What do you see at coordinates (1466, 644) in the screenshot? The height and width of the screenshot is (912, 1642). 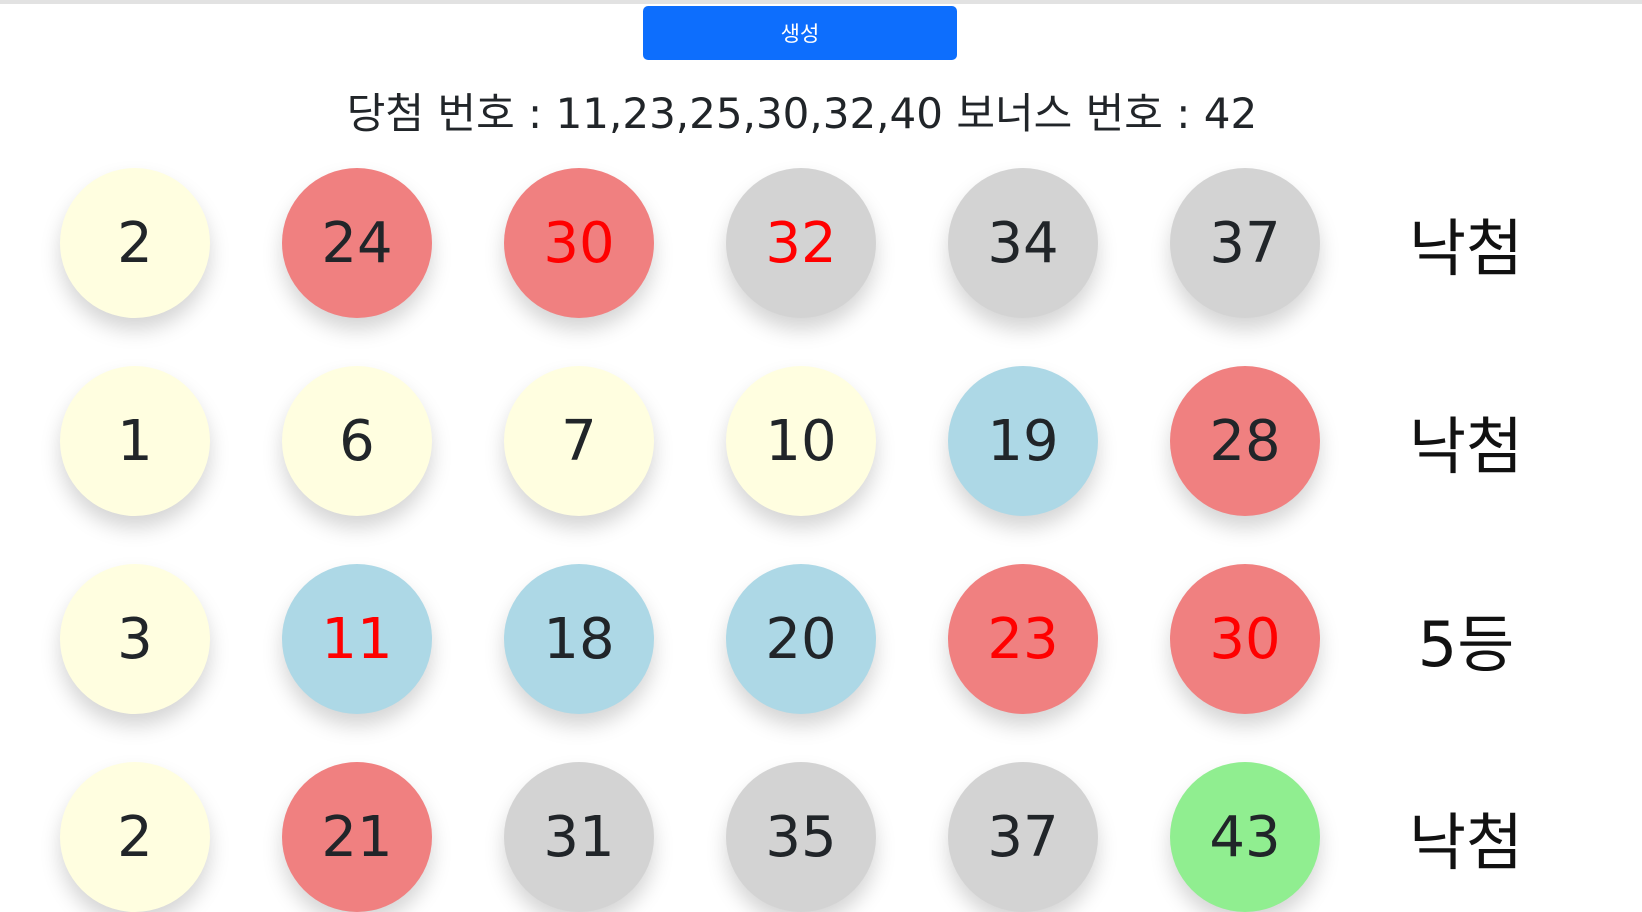 I see `row-result: 5등` at bounding box center [1466, 644].